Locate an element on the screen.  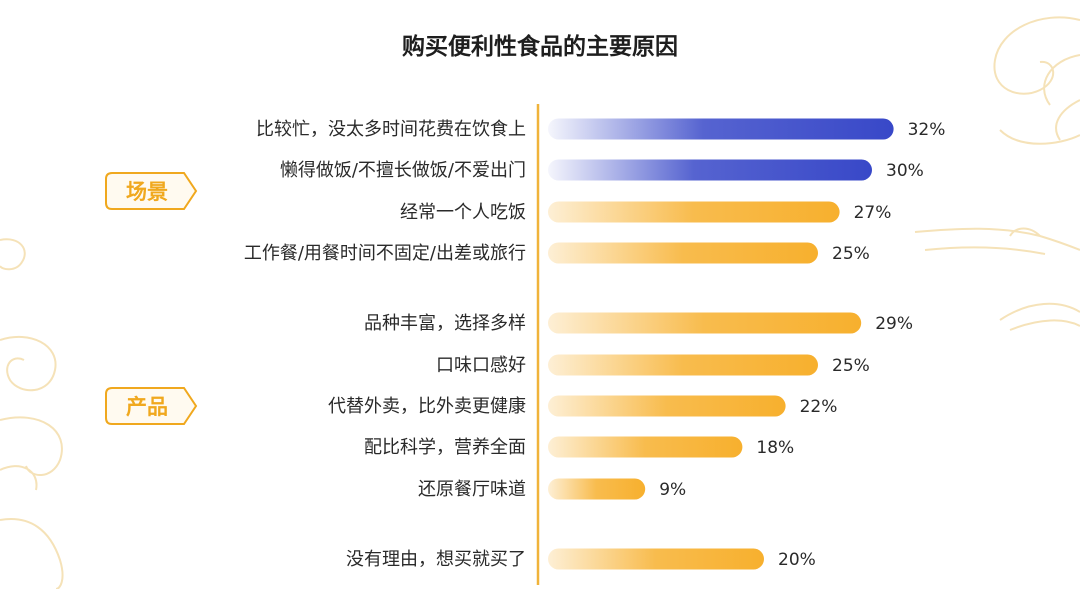
group-label: 产品 is located at coordinates (147, 407).